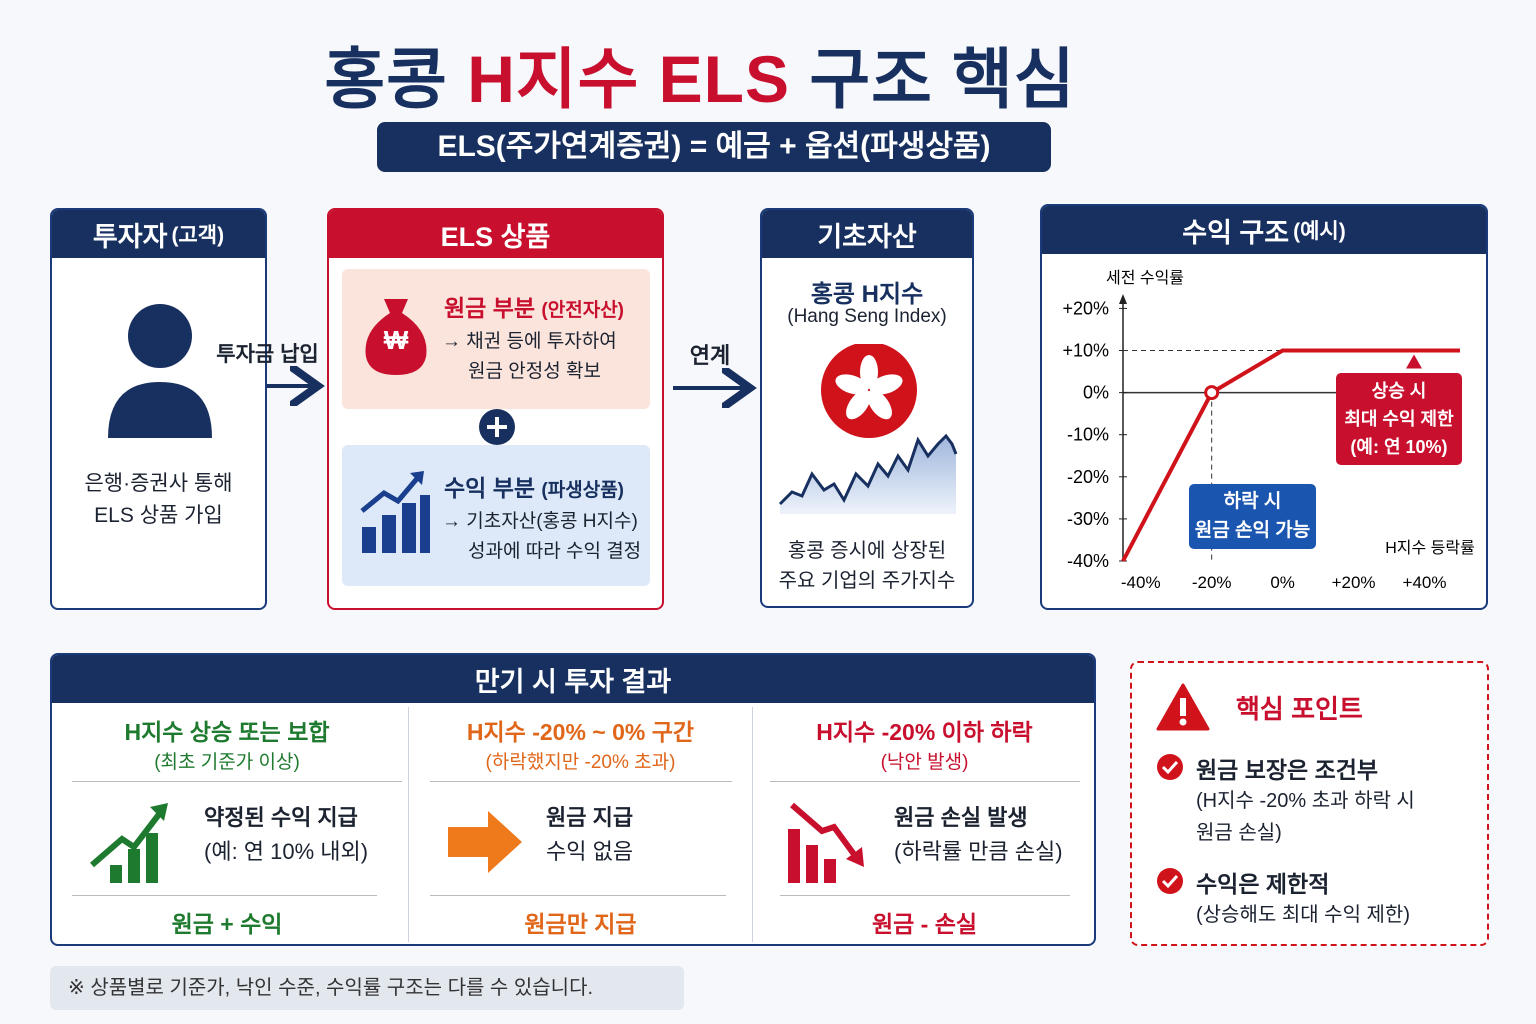 This screenshot has width=1536, height=1024. What do you see at coordinates (555, 551) in the screenshot?
I see `box-line: 성과에 따라 수익 결정` at bounding box center [555, 551].